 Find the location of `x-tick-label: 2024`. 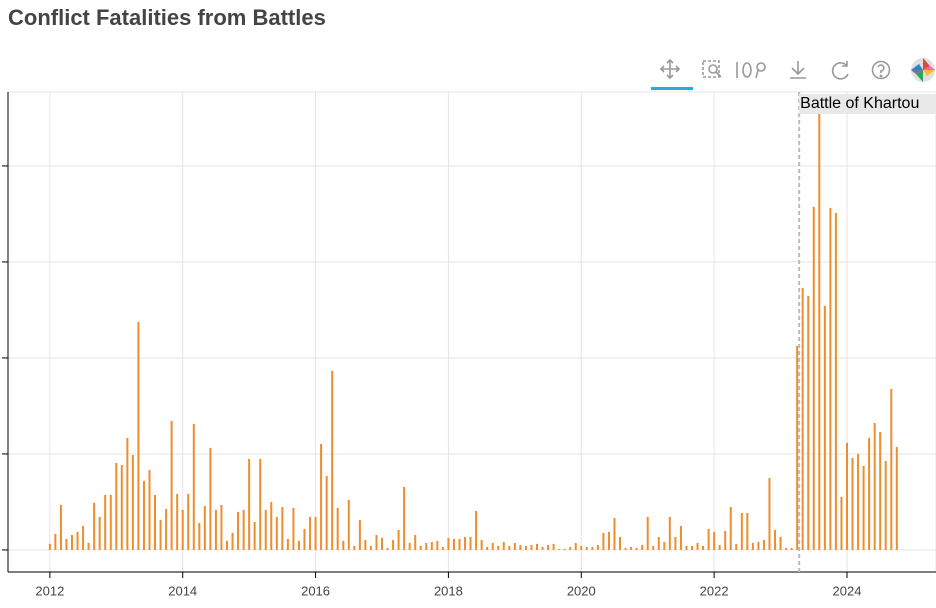

x-tick-label: 2024 is located at coordinates (847, 590).